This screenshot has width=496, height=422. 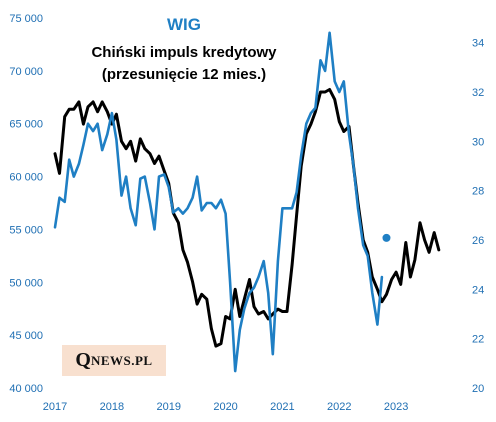 What do you see at coordinates (184, 74) in the screenshot?
I see `chart-subtitle-line2: (przesunięcie 12 mies.)` at bounding box center [184, 74].